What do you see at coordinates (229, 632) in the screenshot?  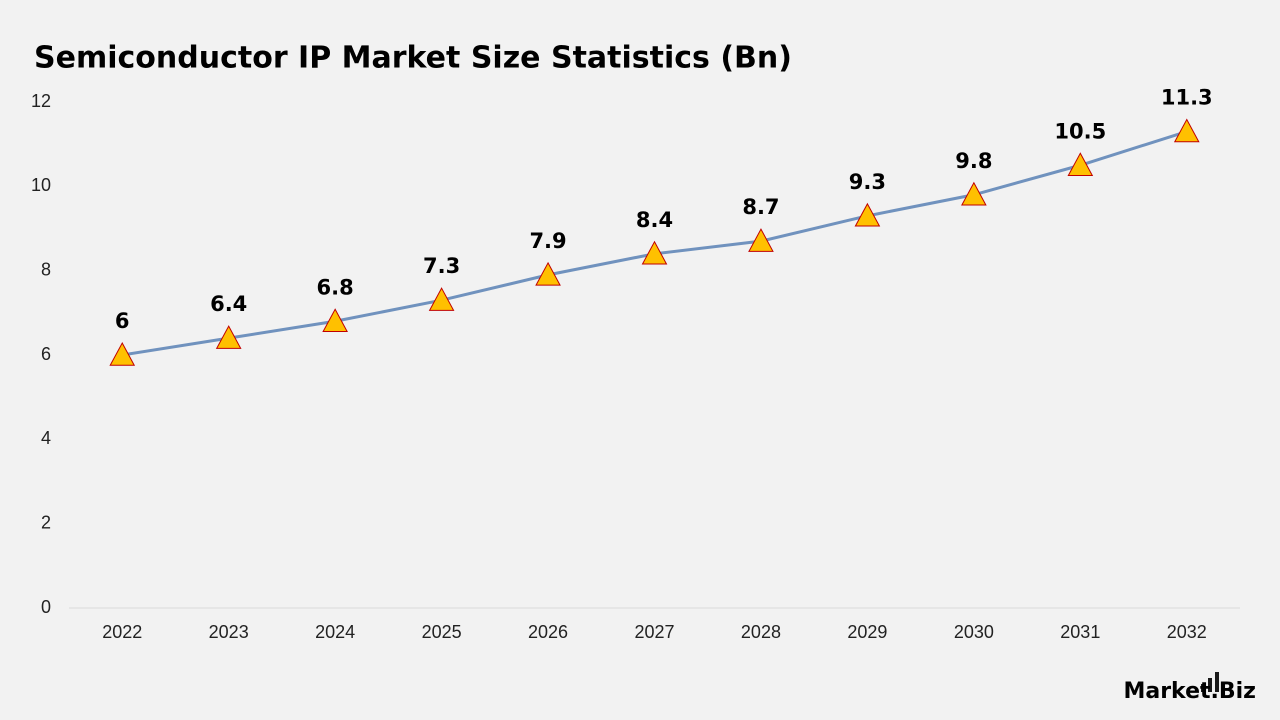 I see `x-tick-label: 2023` at bounding box center [229, 632].